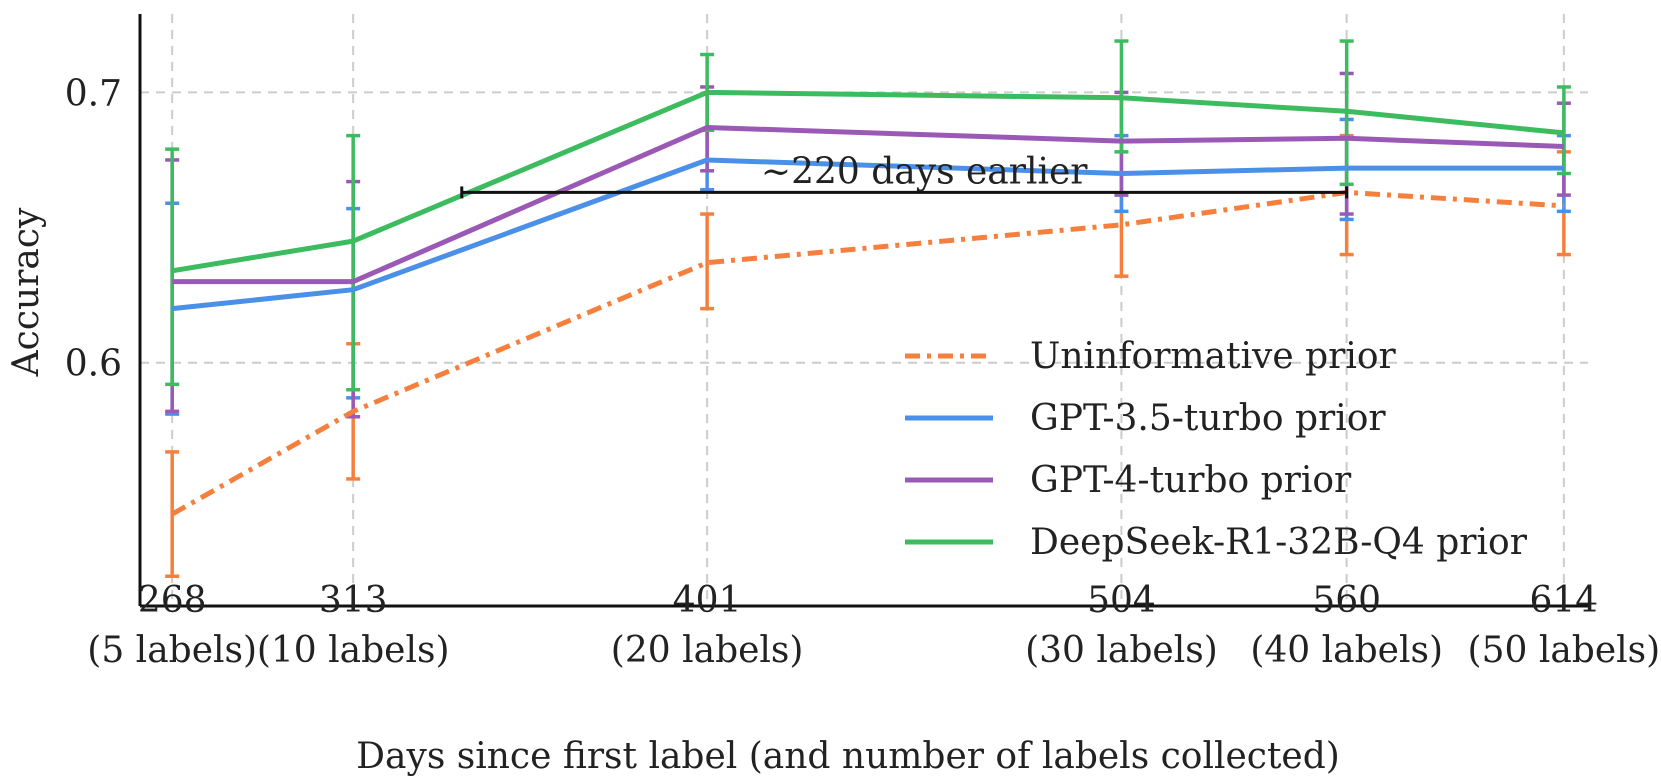 This screenshot has height=782, width=1661. Describe the element at coordinates (1208, 418) in the screenshot. I see `legend-label-1: GPT-3.5-turbo prior` at that location.